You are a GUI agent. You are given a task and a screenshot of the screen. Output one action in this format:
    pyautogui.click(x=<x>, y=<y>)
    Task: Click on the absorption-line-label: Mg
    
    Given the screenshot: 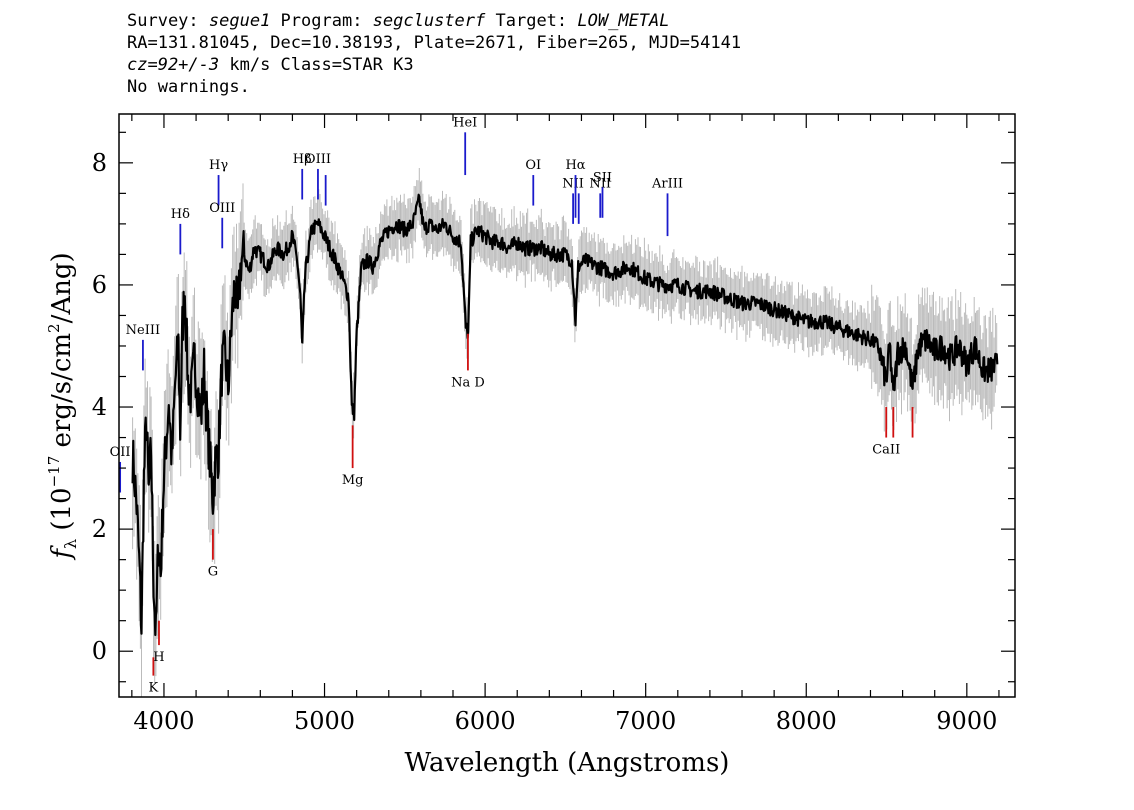 What is the action you would take?
    pyautogui.click(x=353, y=480)
    